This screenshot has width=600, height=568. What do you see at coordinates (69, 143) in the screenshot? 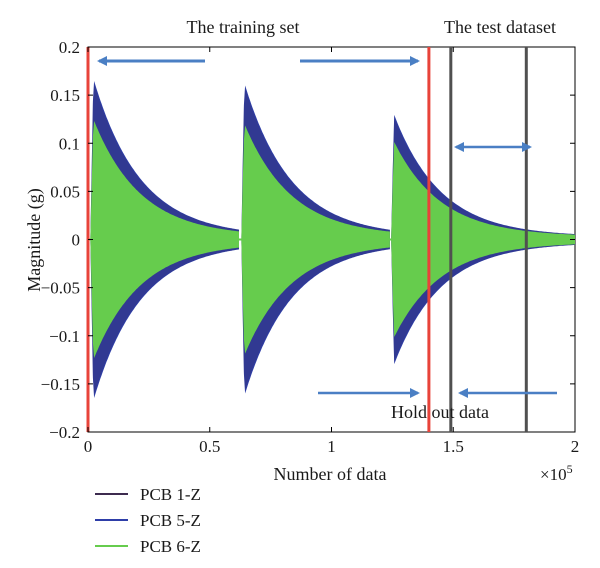
I see `y-tick-label: 0.1` at bounding box center [69, 143].